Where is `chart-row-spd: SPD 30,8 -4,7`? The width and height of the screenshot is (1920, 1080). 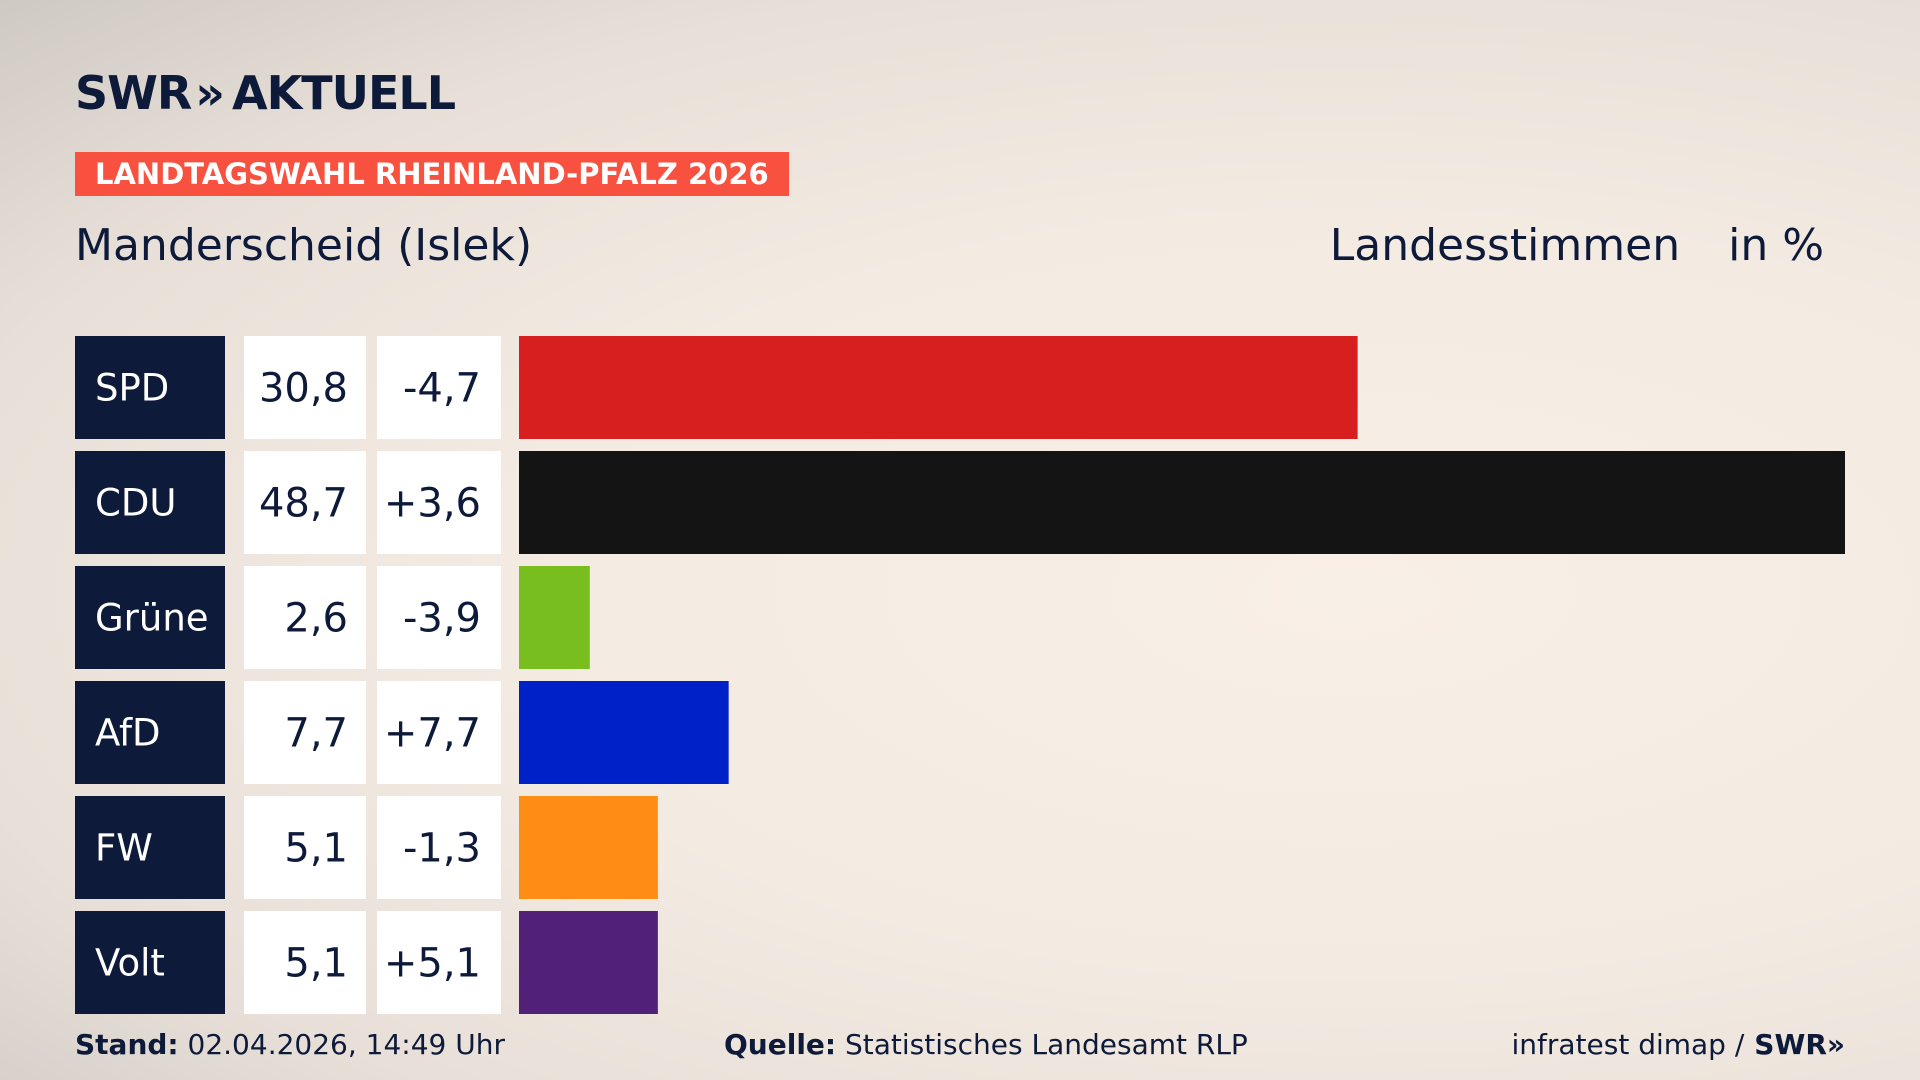 chart-row-spd: SPD 30,8 -4,7 is located at coordinates (716, 387).